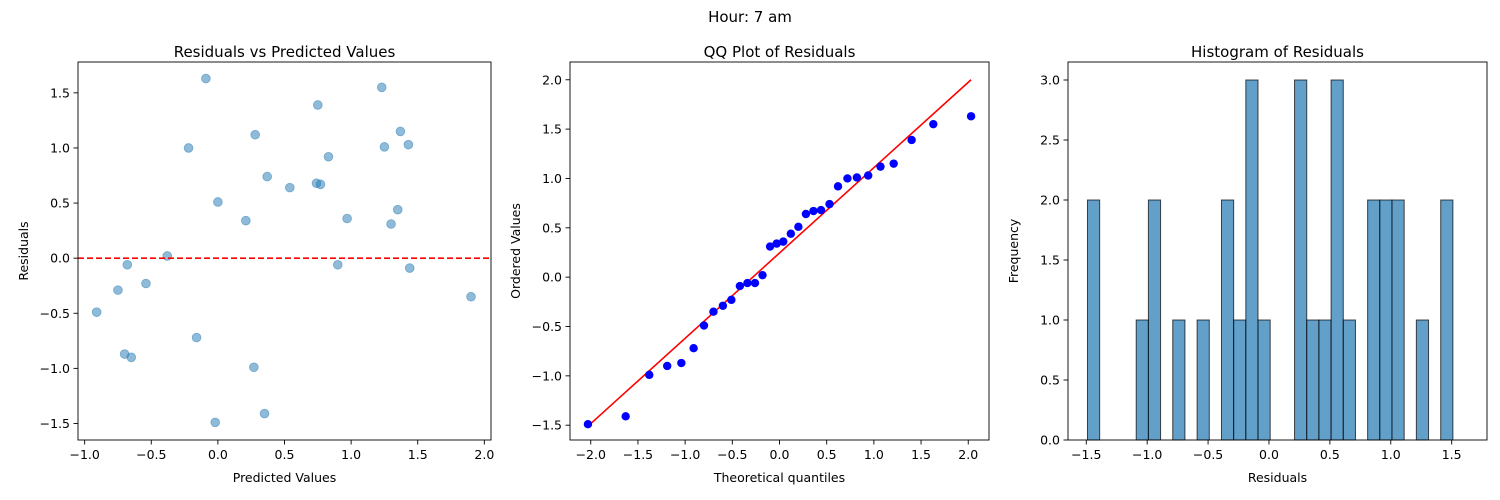 The height and width of the screenshot is (500, 1500). Describe the element at coordinates (1452, 454) in the screenshot. I see `histogram-x-tick-label: 1.5` at that location.